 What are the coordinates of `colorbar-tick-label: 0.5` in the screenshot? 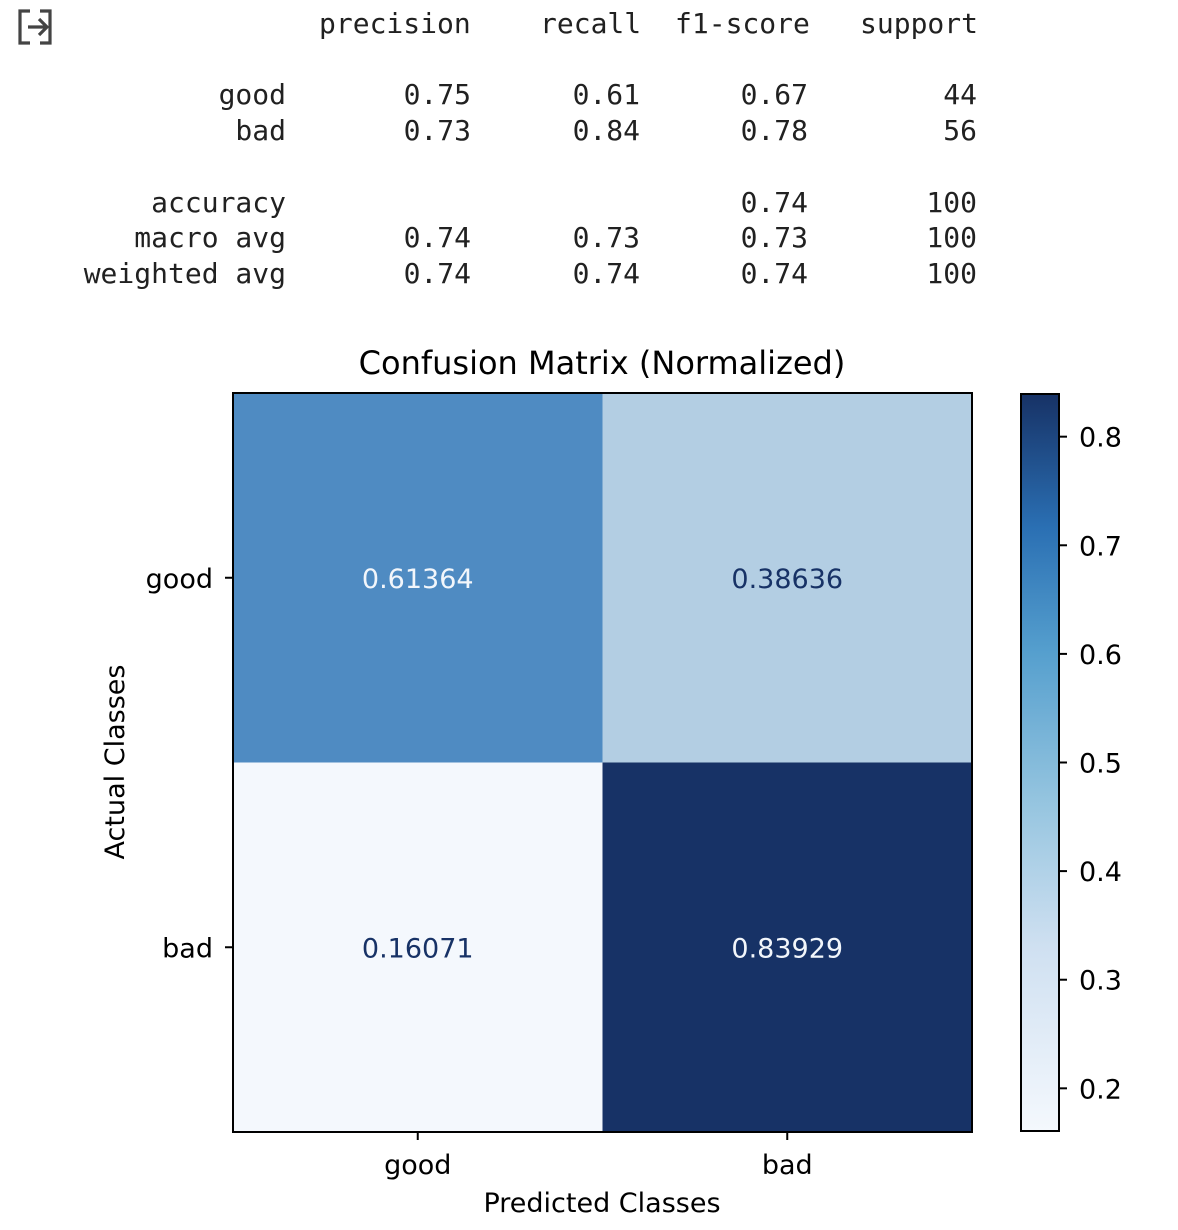 It's located at (1100, 764).